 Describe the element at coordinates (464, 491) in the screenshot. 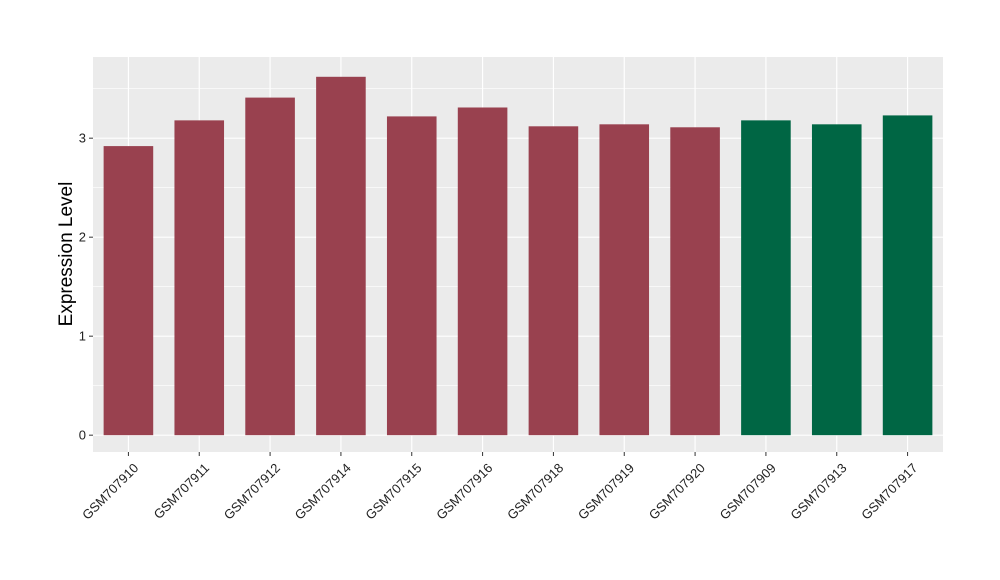

I see `x-tick-label: GSM707916` at that location.